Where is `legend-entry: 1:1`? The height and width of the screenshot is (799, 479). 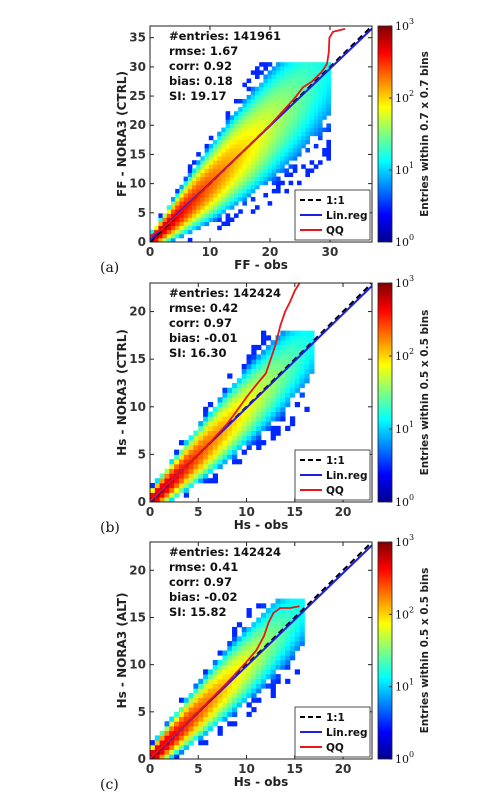 legend-entry: 1:1 is located at coordinates (335, 201).